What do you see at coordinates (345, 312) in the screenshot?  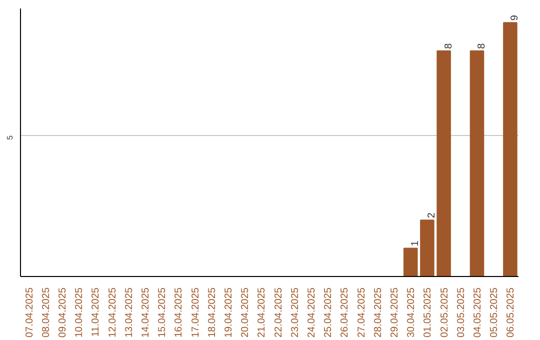 I see `x-tick-label: 26.04.2025` at bounding box center [345, 312].